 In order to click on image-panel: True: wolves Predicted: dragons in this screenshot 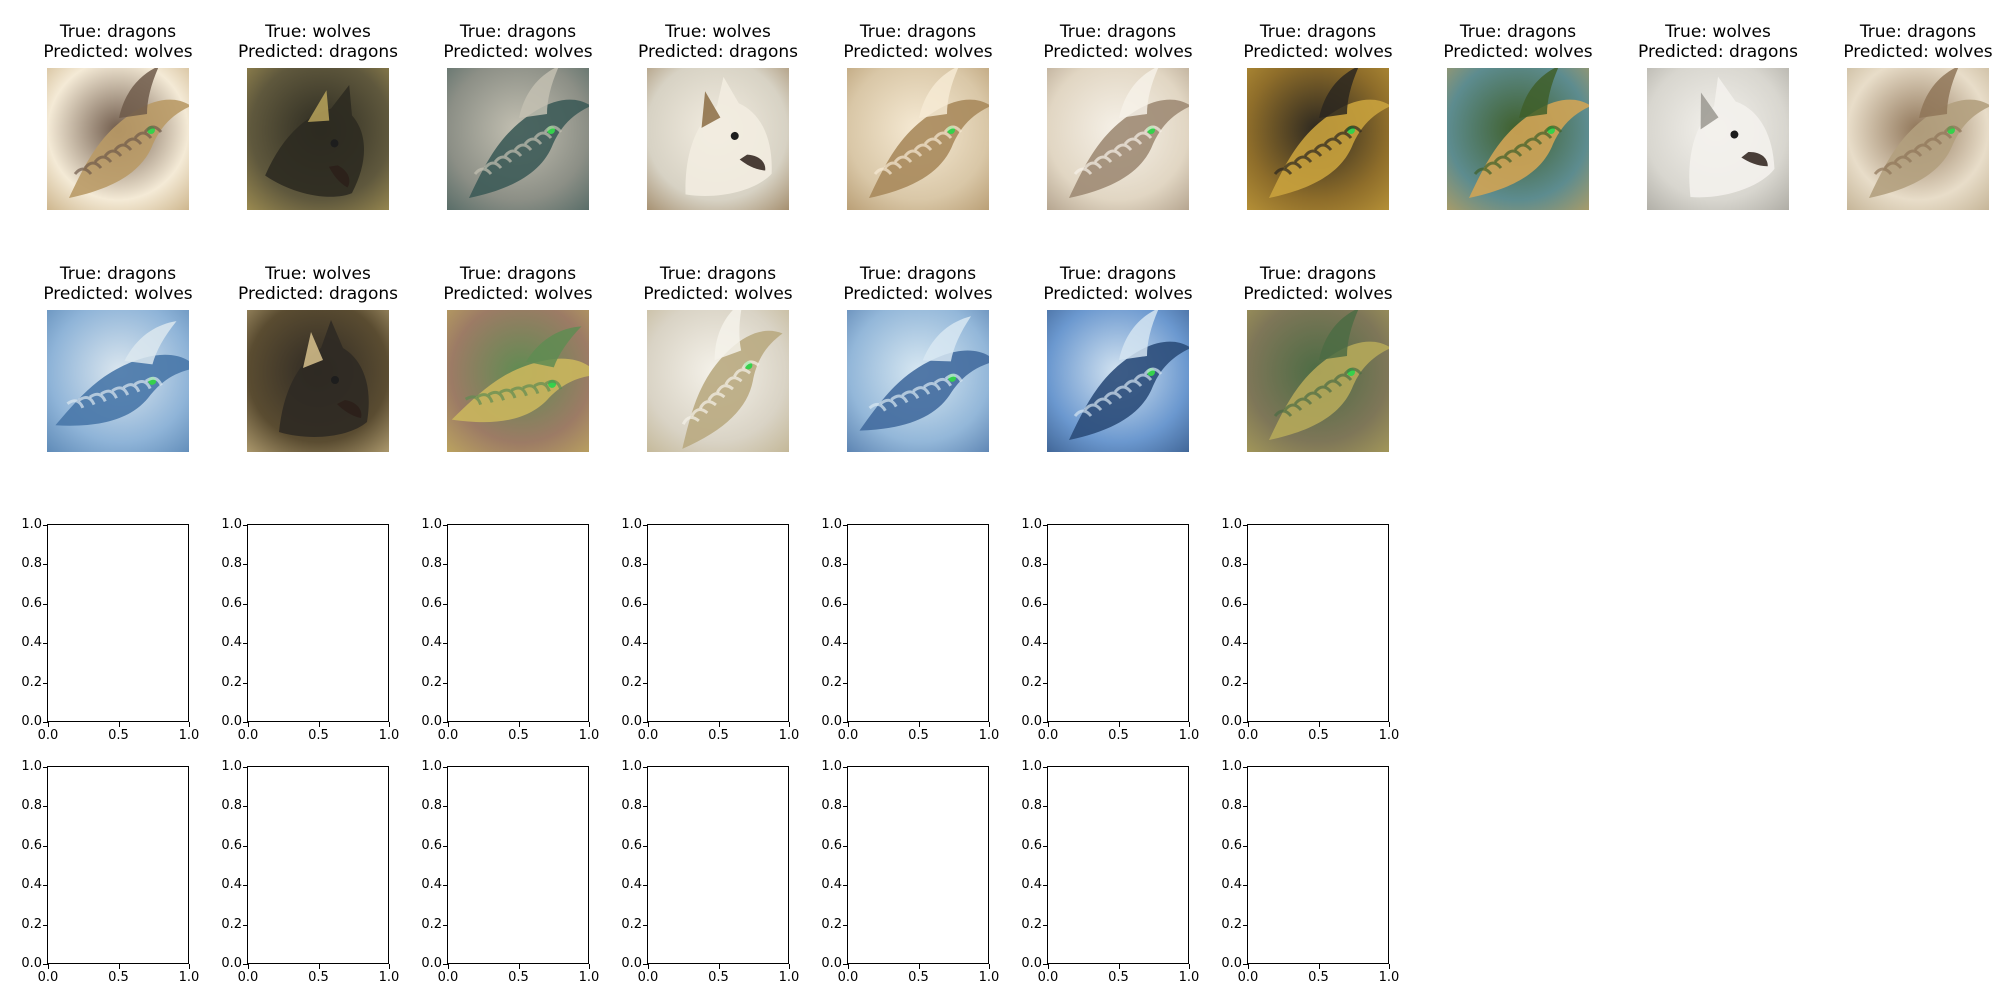, I will do `click(318, 116)`.